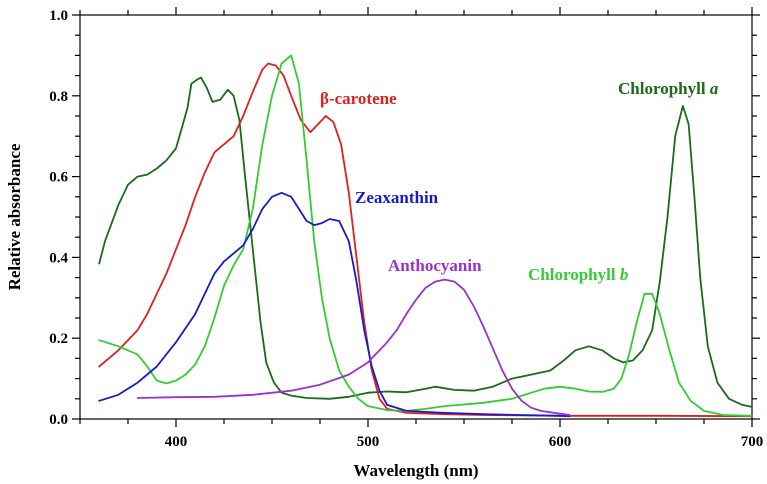  I want to click on x-axis-title: Wavelength (nm), so click(415, 470).